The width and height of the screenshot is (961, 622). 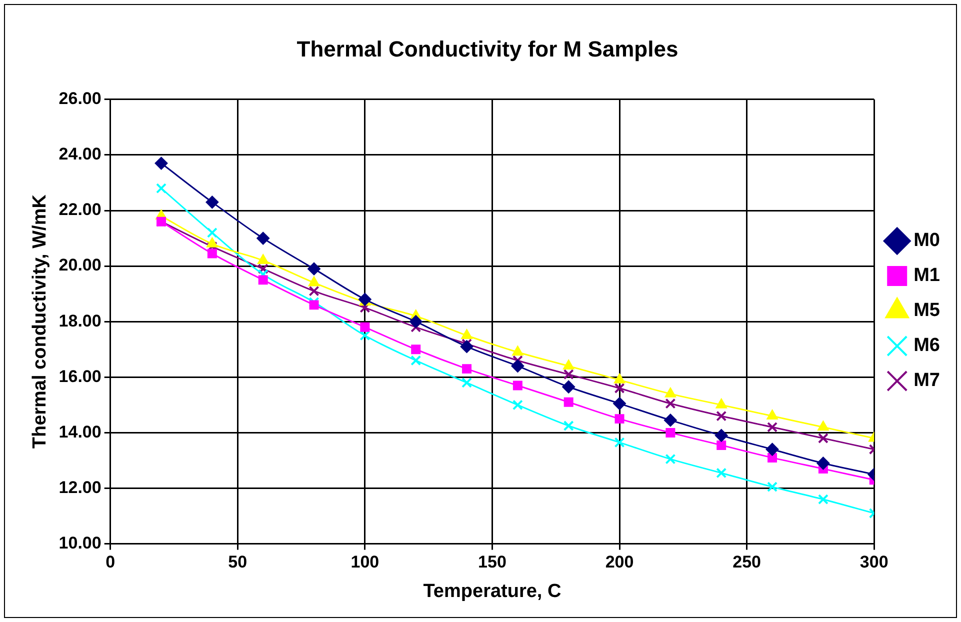 What do you see at coordinates (927, 275) in the screenshot?
I see `legend-label: M1` at bounding box center [927, 275].